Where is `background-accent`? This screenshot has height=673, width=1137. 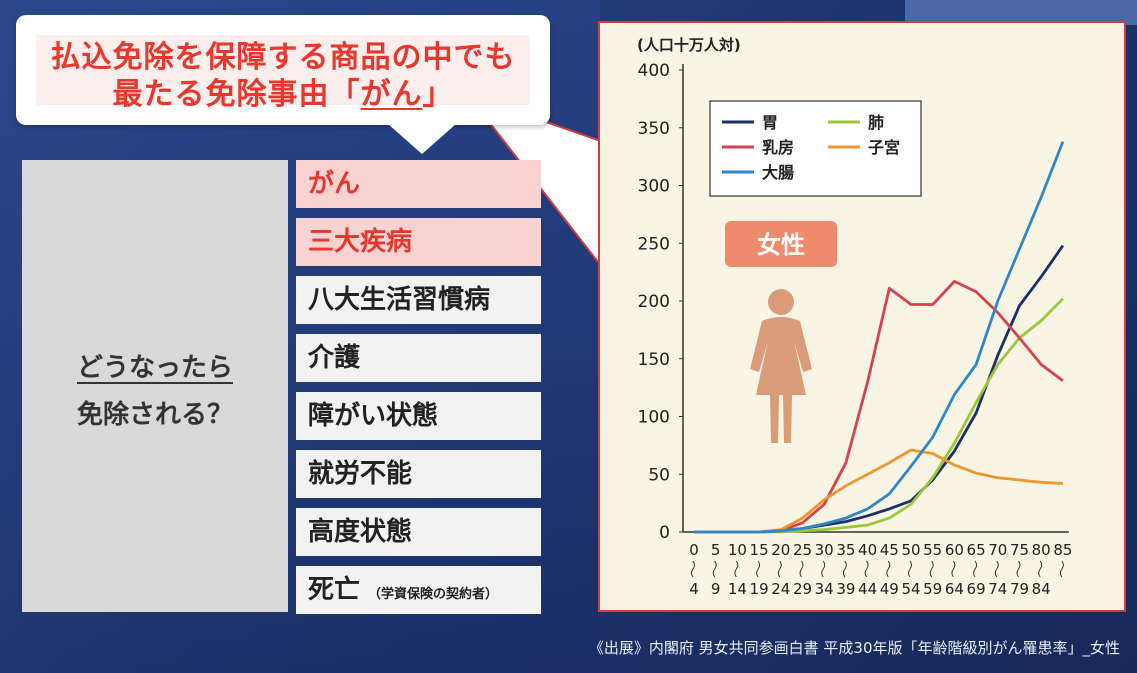
background-accent is located at coordinates (1021, 12).